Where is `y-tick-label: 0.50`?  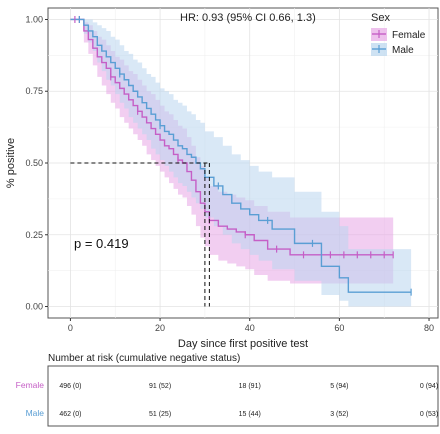 y-tick-label: 0.50 is located at coordinates (34, 163).